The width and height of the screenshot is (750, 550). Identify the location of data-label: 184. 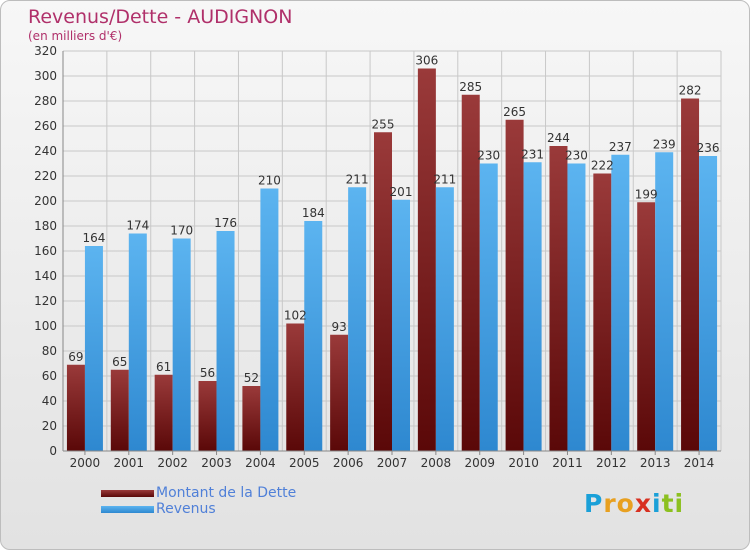
(313, 213).